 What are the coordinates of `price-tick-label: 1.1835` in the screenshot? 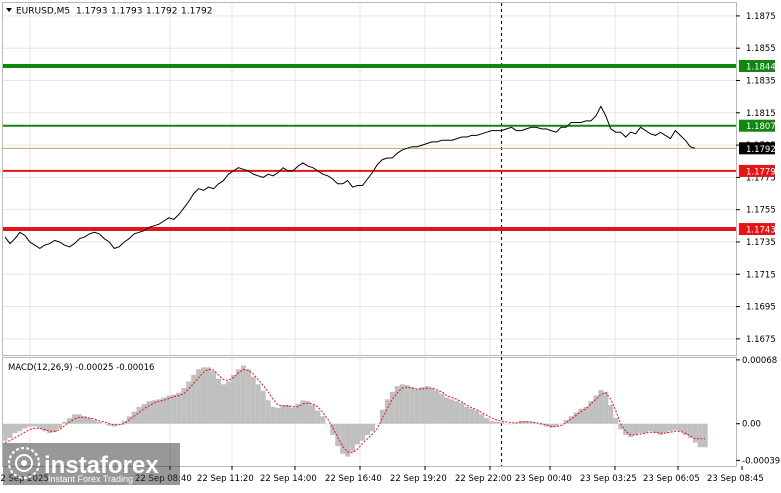 It's located at (761, 82).